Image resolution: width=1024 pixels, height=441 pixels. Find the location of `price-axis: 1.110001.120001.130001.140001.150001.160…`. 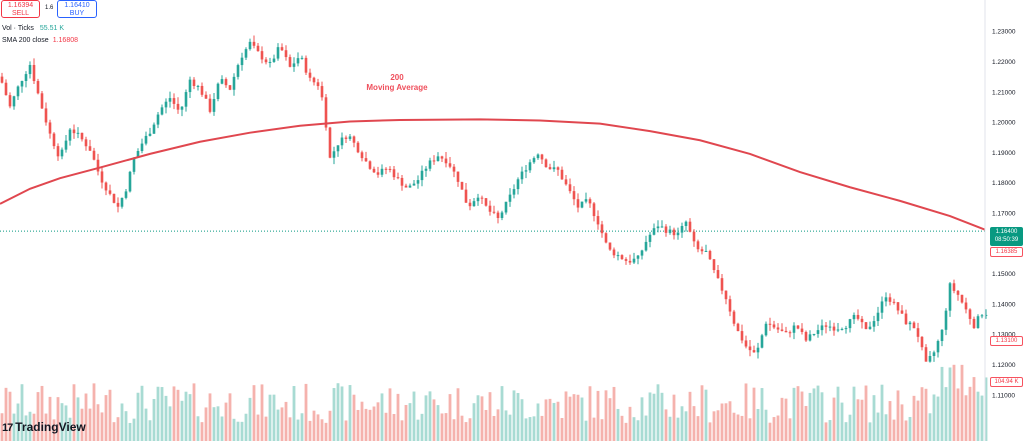

price-axis: 1.110001.120001.130001.140001.150001.160… is located at coordinates (1000, 220).